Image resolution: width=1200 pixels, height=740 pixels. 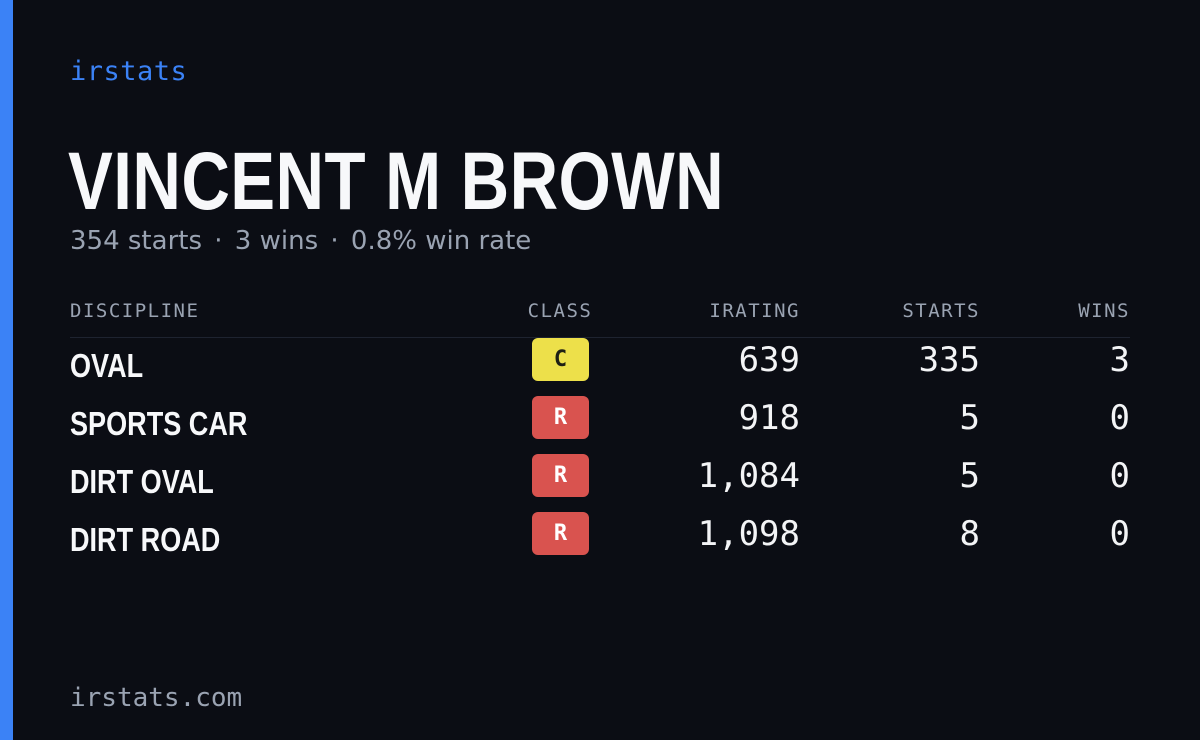 What do you see at coordinates (769, 360) in the screenshot?
I see `irating-value: 639` at bounding box center [769, 360].